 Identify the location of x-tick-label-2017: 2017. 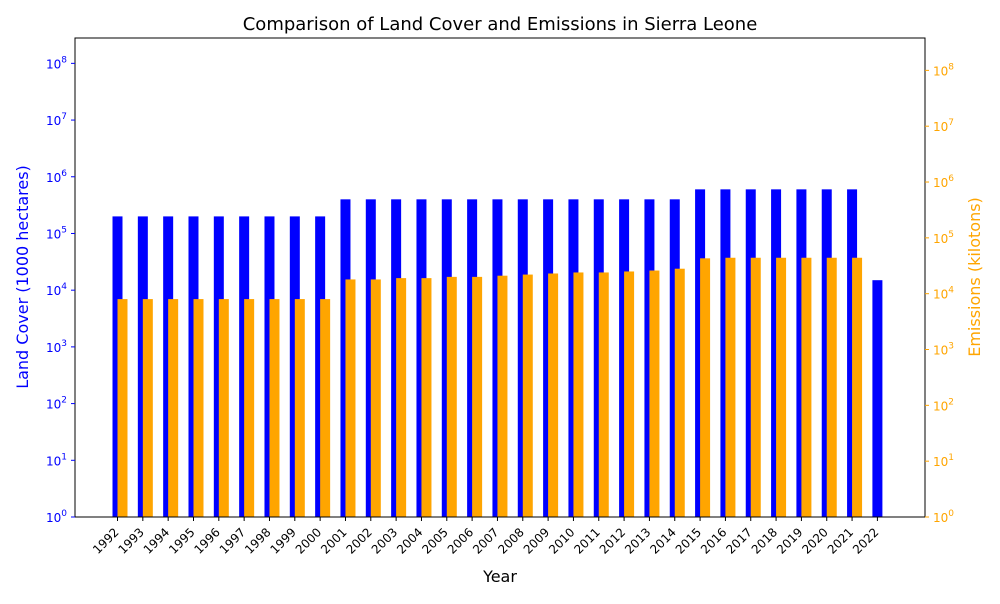
(738, 540).